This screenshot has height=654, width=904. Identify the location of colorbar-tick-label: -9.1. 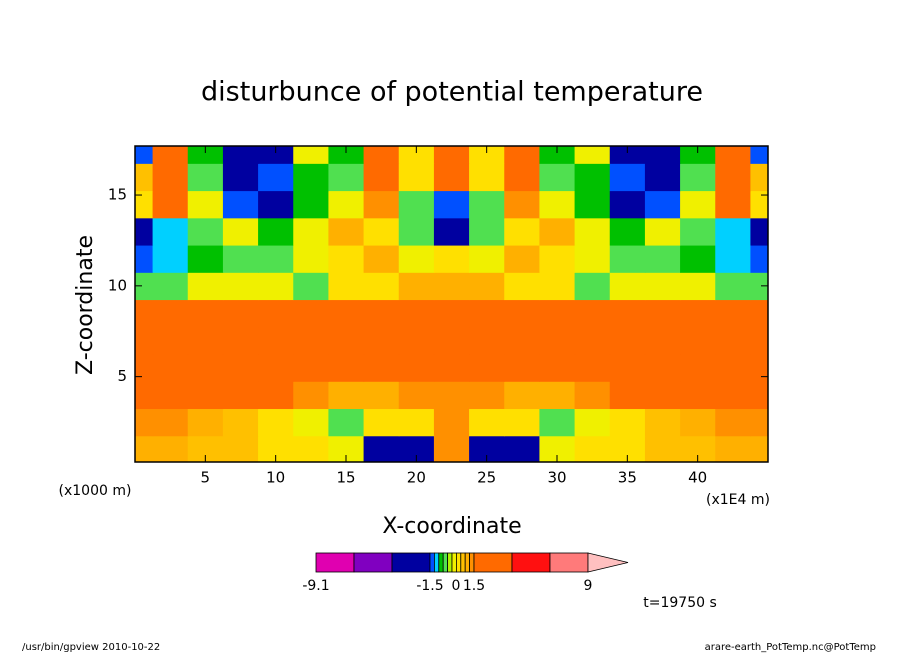
(315, 586).